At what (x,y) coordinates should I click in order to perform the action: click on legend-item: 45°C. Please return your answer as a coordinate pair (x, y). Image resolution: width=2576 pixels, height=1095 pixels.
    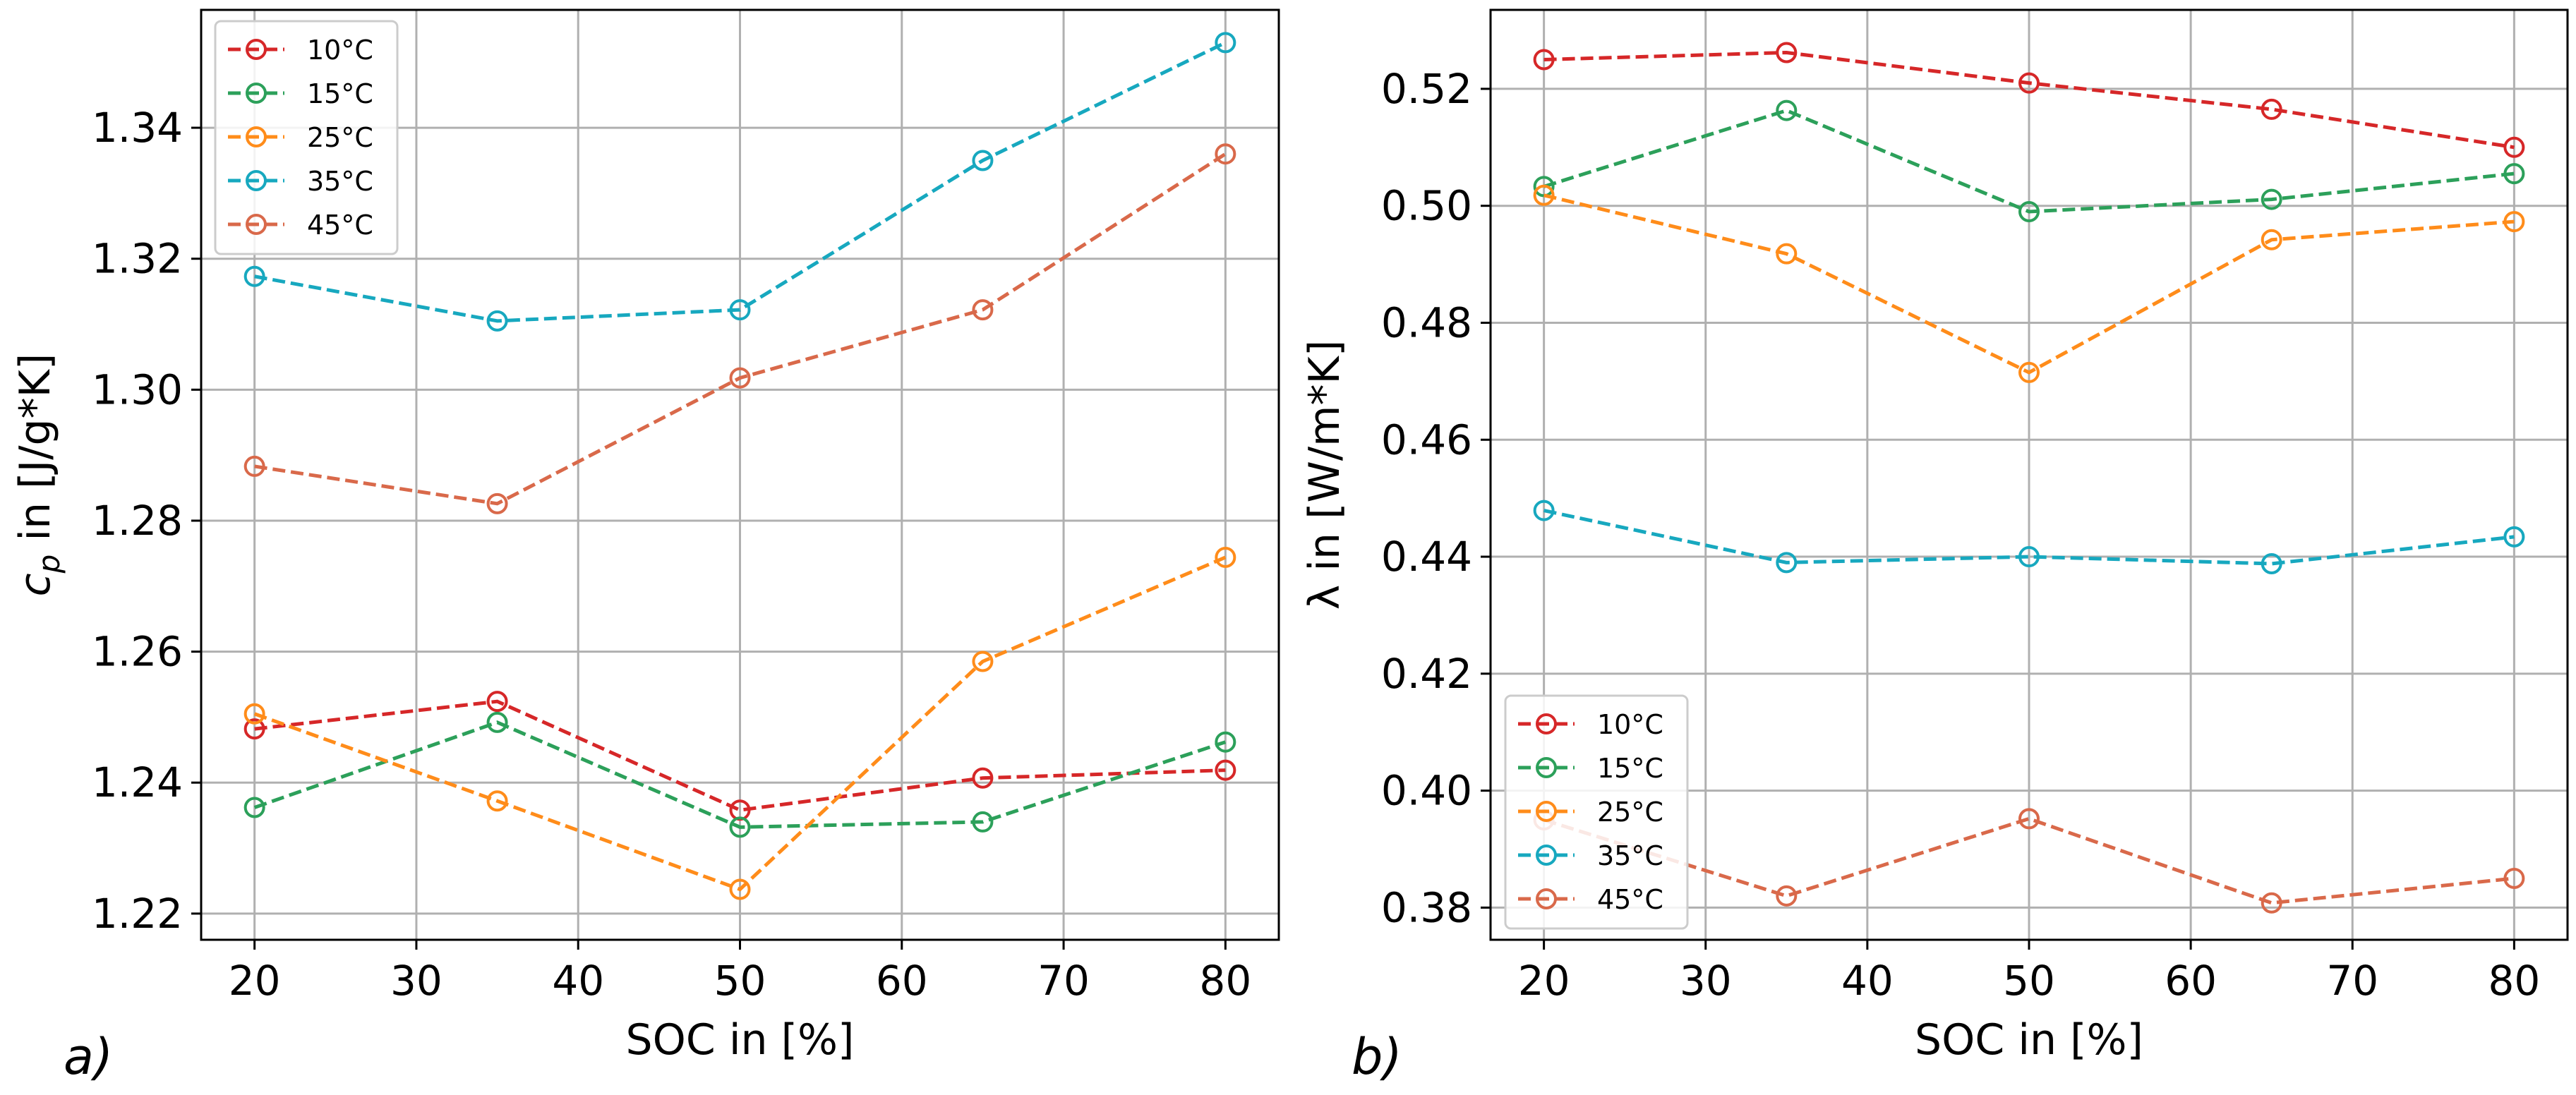
    Looking at the image, I should click on (300, 226).